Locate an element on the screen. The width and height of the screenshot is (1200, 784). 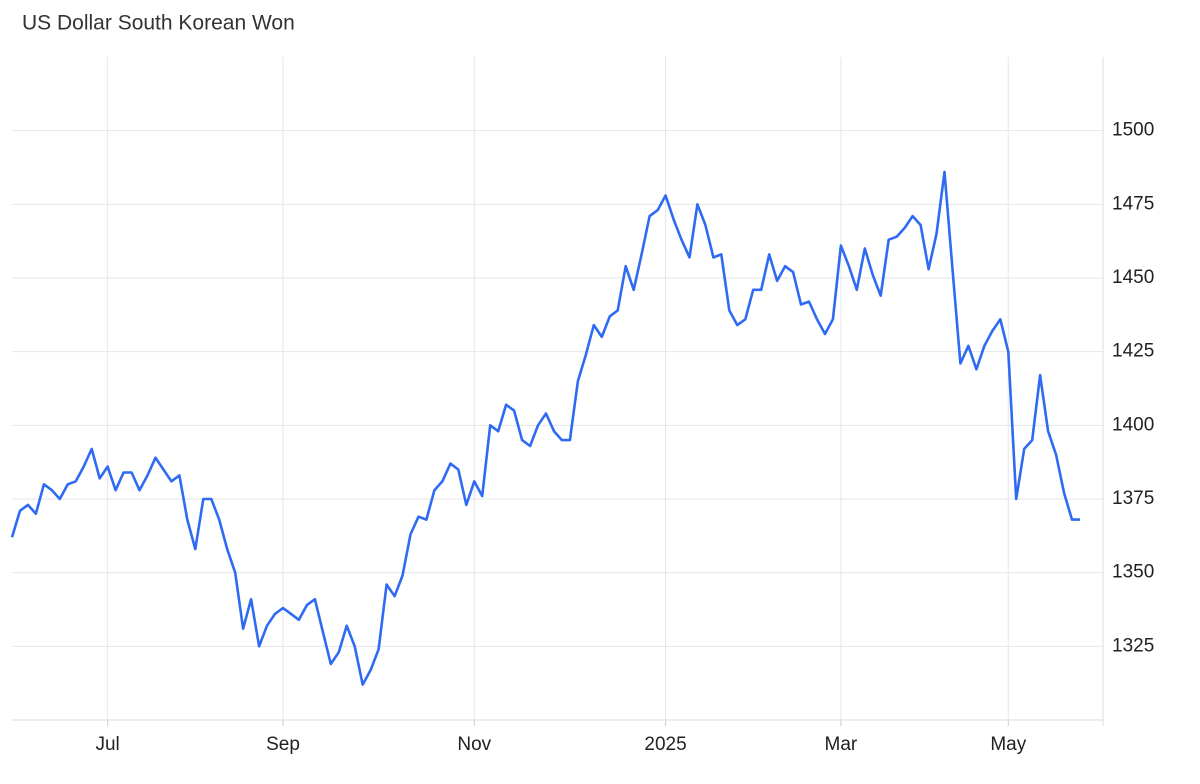
y-tick-label: 1500 is located at coordinates (1133, 130).